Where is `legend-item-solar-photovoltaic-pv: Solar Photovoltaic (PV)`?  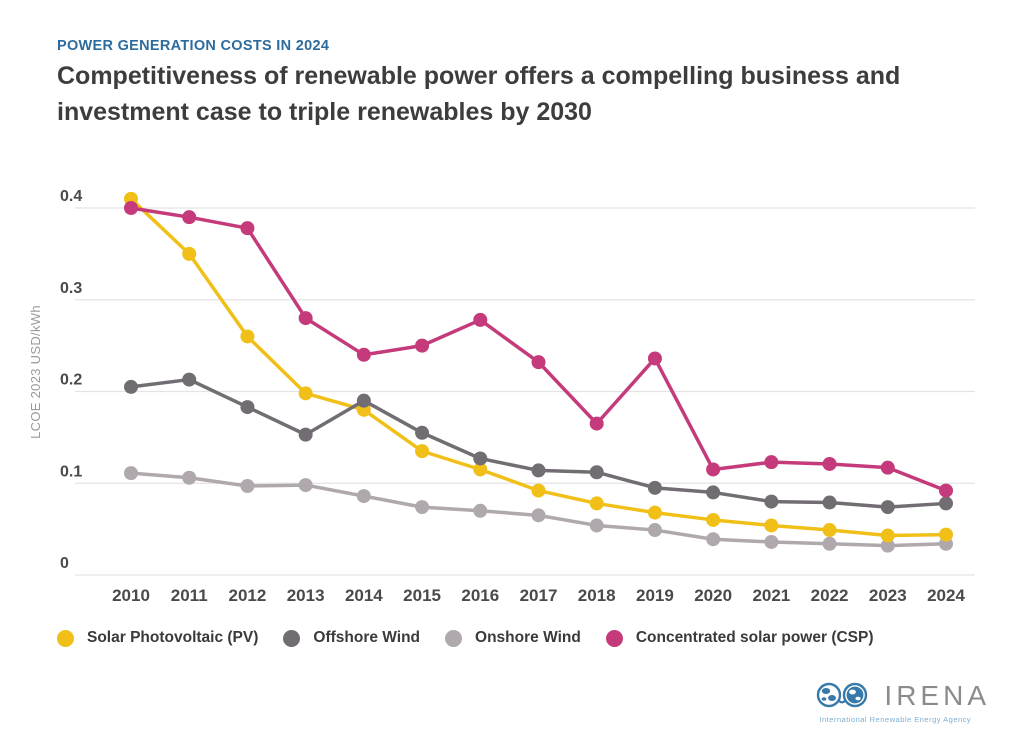 legend-item-solar-photovoltaic-pv: Solar Photovoltaic (PV) is located at coordinates (157, 638).